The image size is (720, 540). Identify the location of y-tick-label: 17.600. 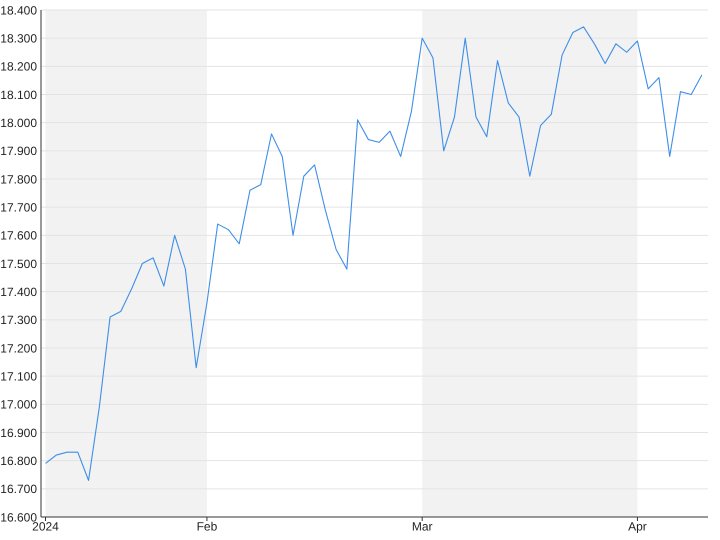
(19, 235).